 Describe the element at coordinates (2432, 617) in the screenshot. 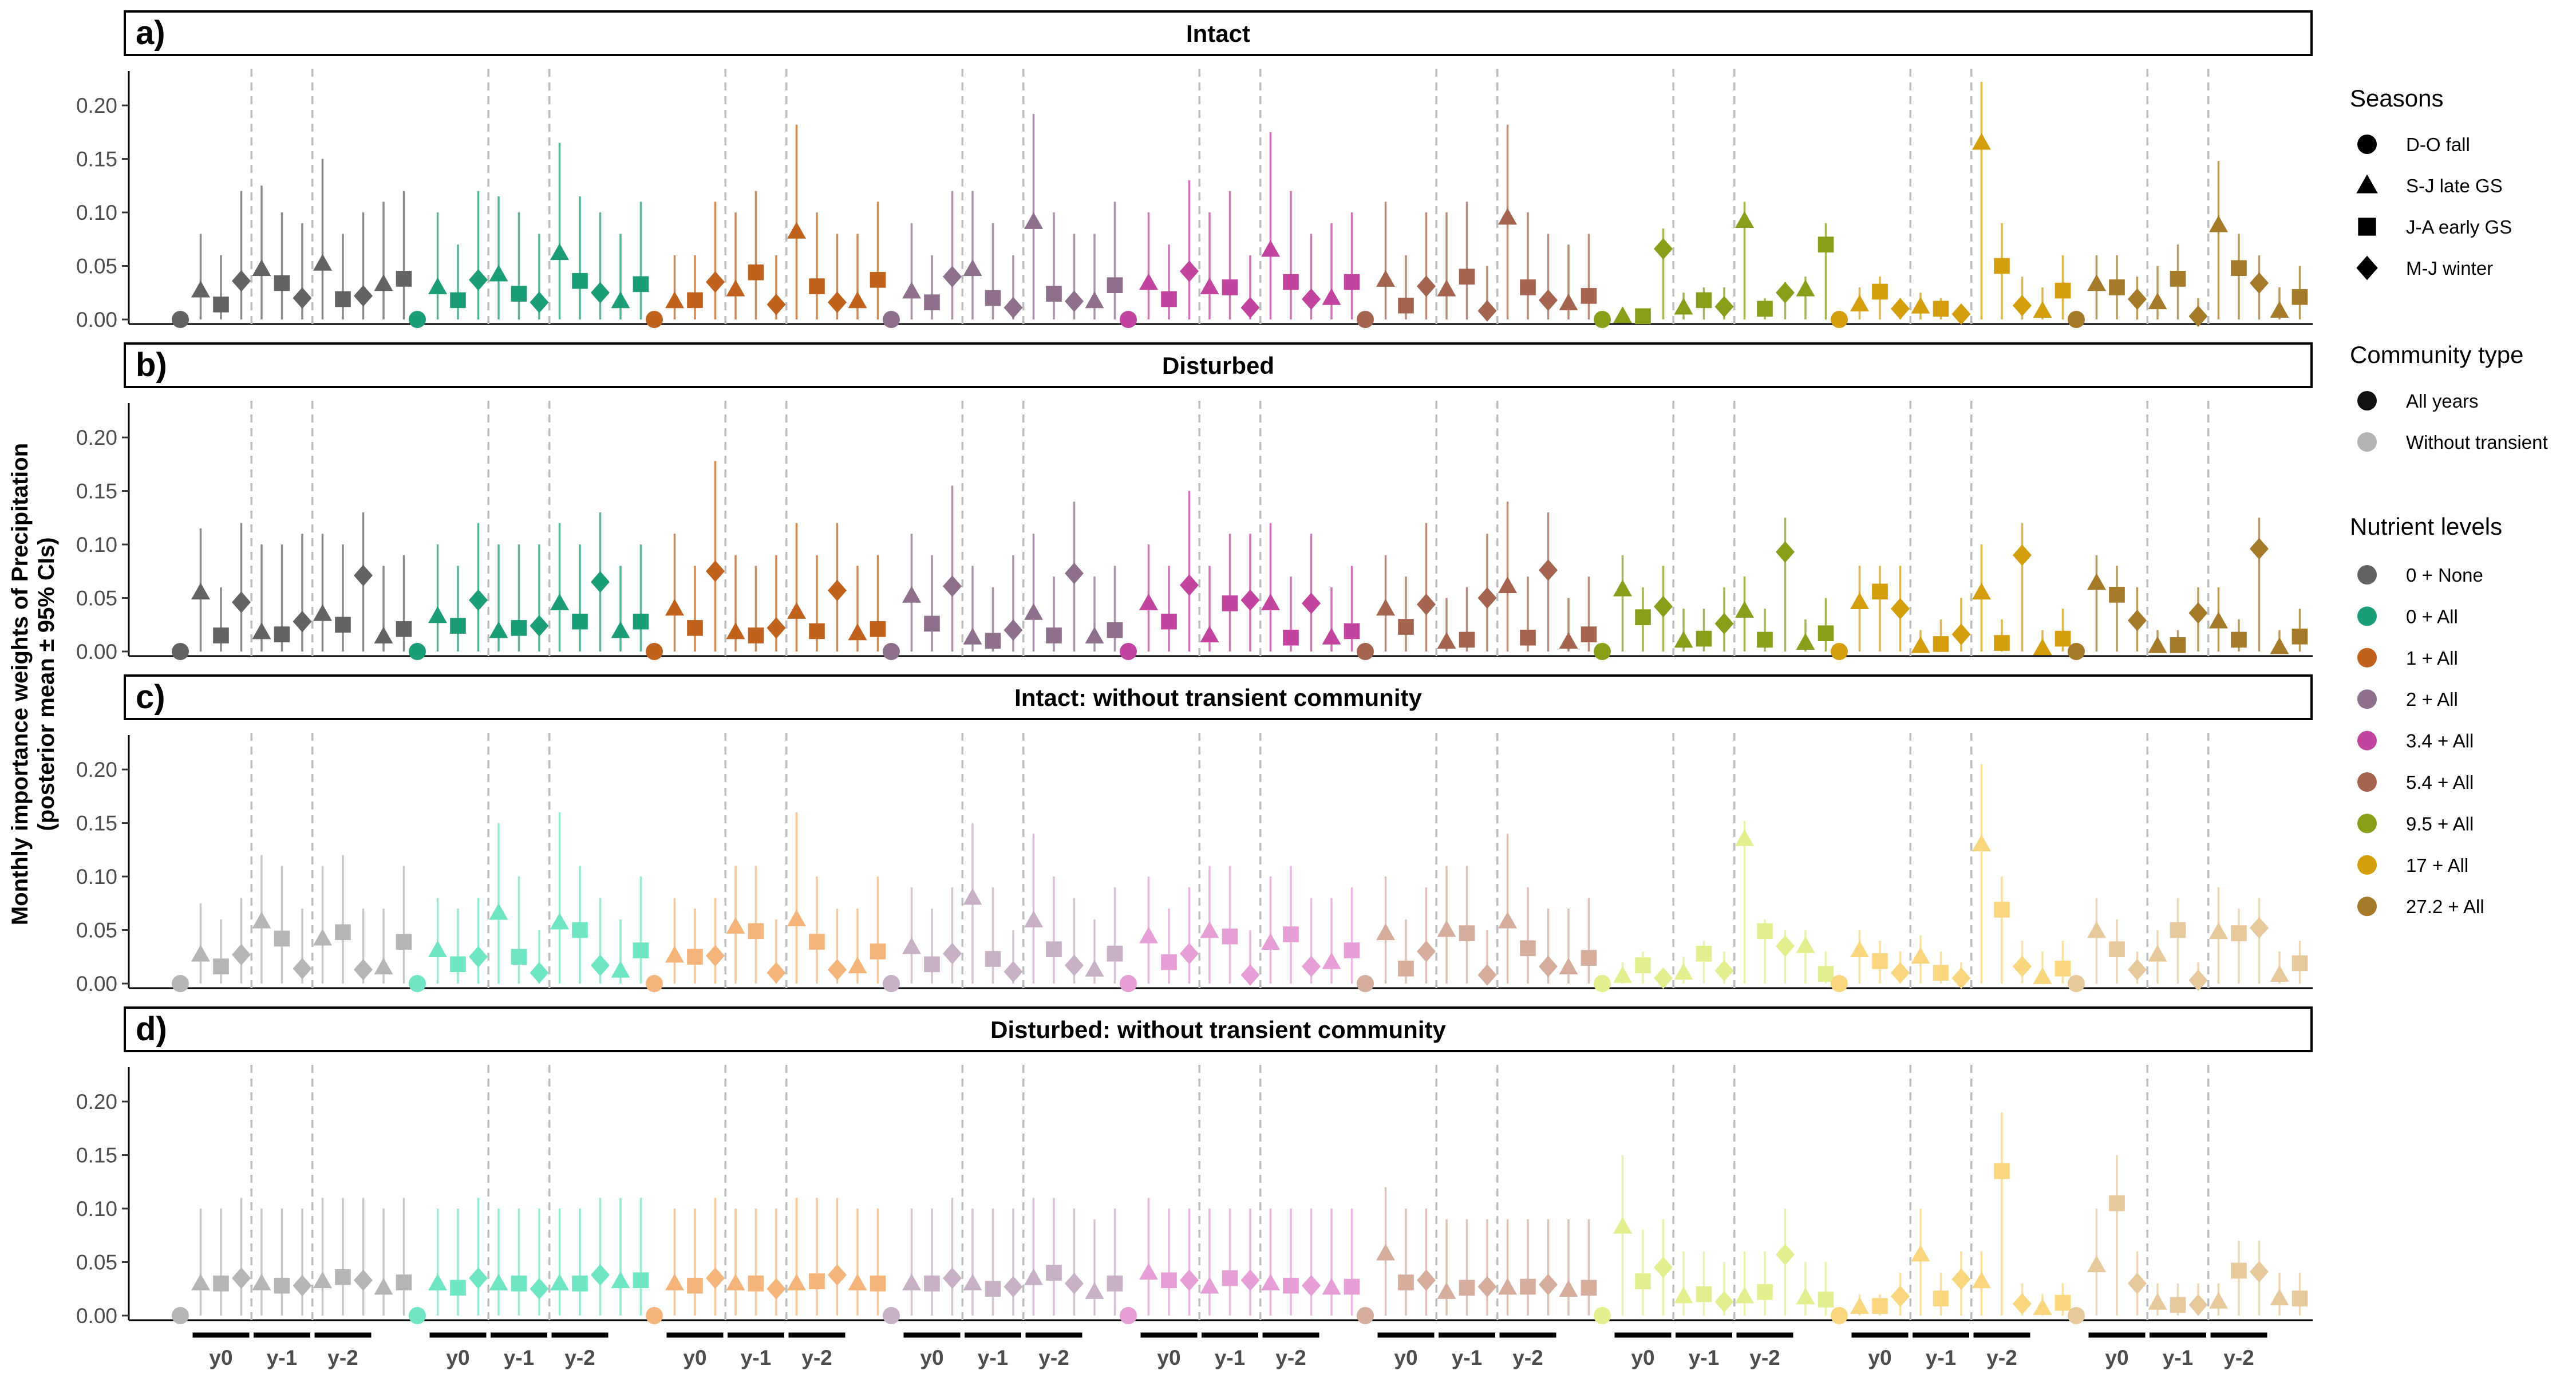

I see `legend-nutrient-label: 0 + All` at that location.